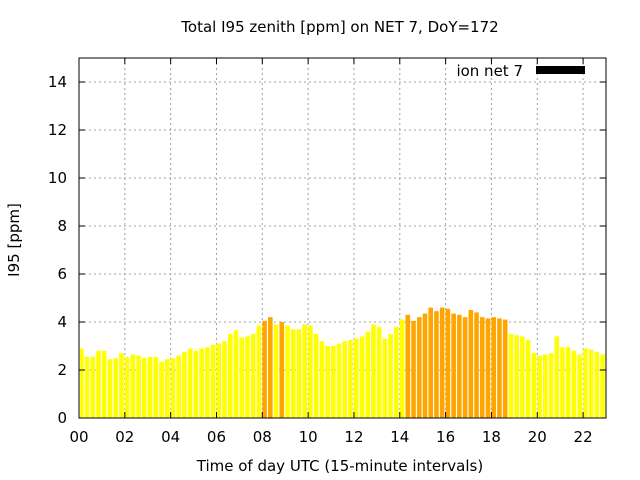 Image resolution: width=640 pixels, height=480 pixels. I want to click on x-axis-label: Time of day UTC (15-minute intervals), so click(339, 466).